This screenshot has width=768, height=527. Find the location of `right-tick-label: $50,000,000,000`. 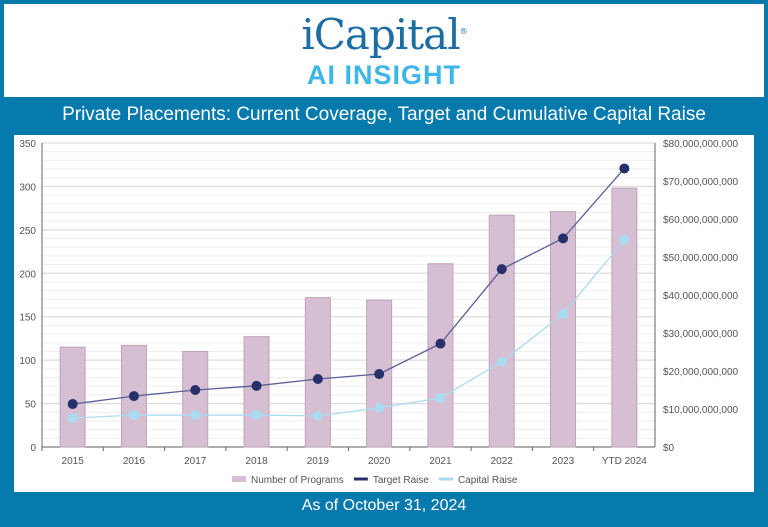

right-tick-label: $50,000,000,000 is located at coordinates (701, 258).